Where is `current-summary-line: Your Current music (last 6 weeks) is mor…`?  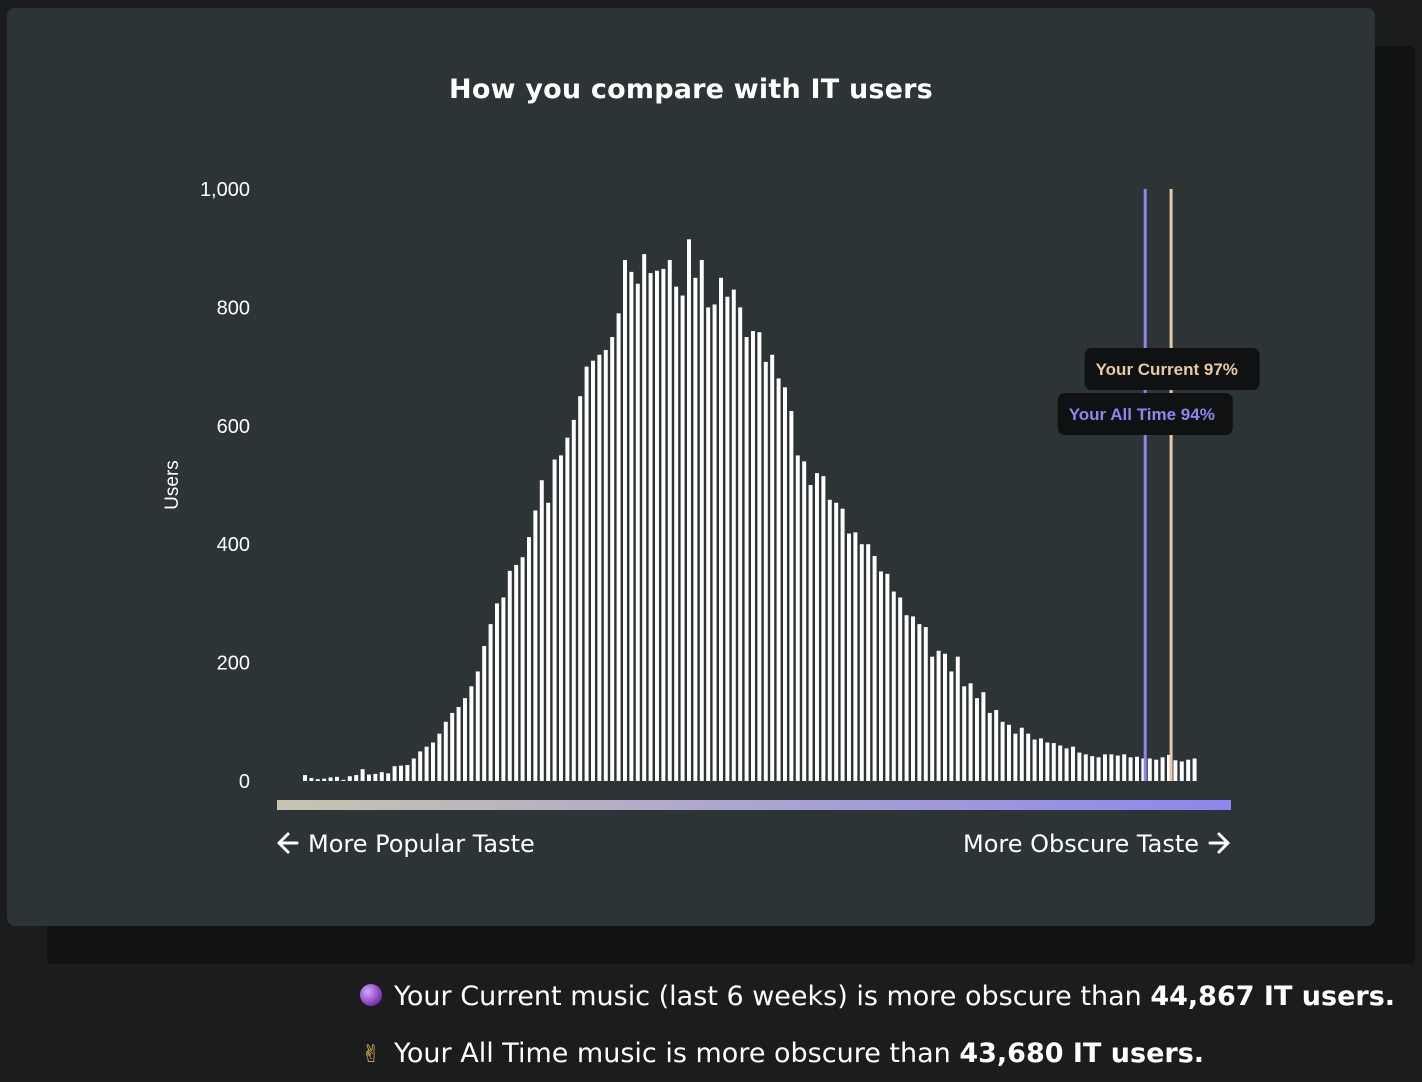 current-summary-line: Your Current music (last 6 weeks) is mor… is located at coordinates (880, 996).